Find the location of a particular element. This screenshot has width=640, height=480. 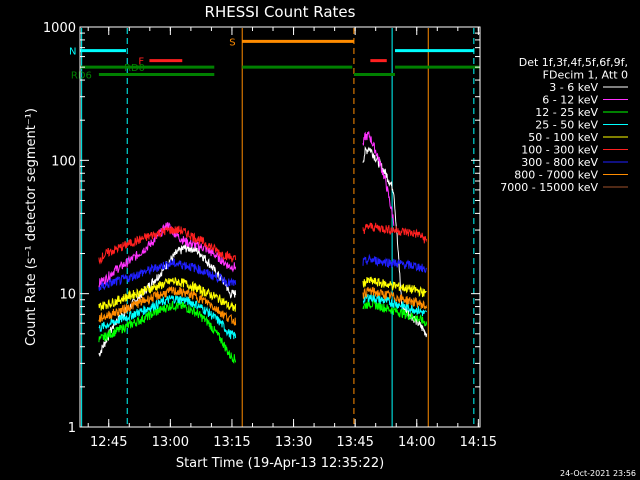

x-tick-label-2: 13:15 is located at coordinates (231, 442).